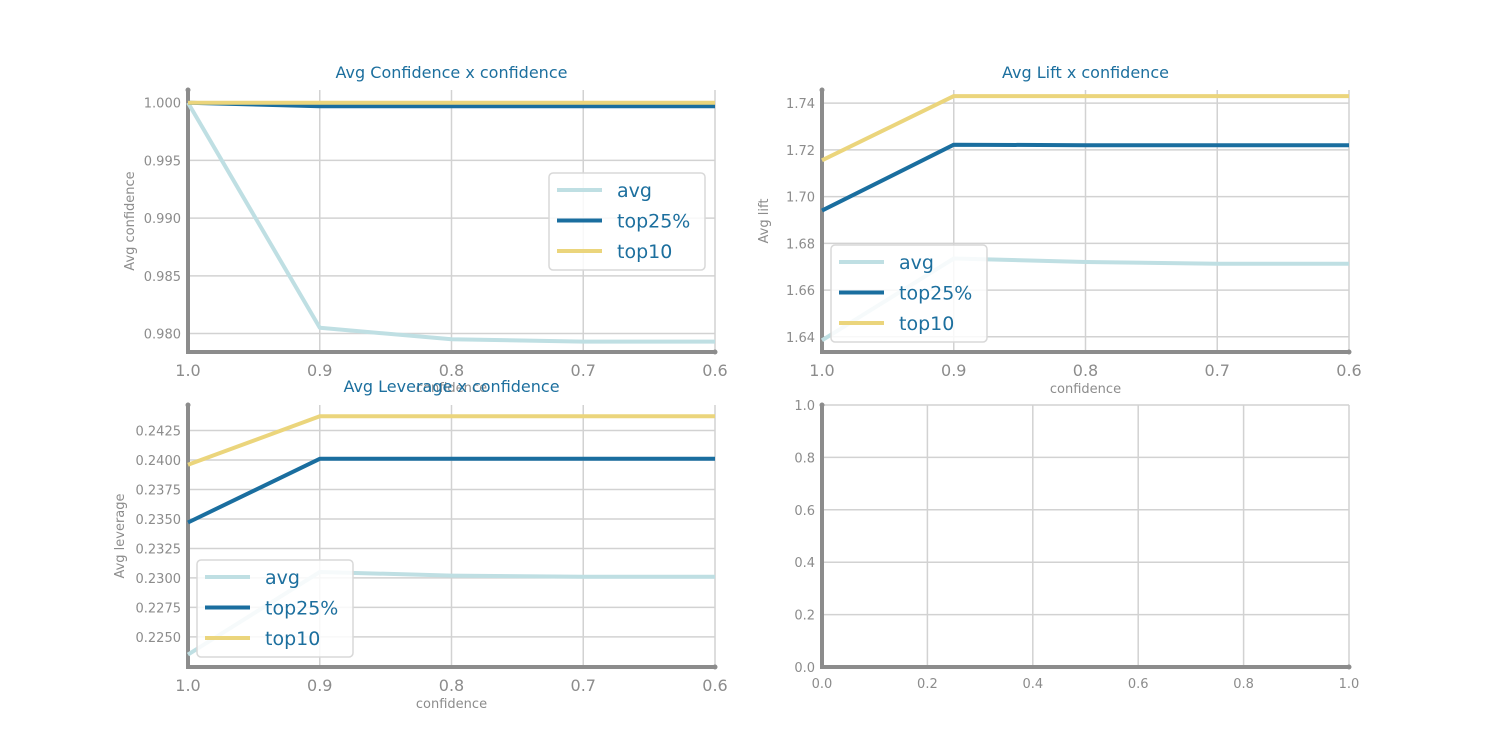 Image resolution: width=1500 pixels, height=750 pixels. What do you see at coordinates (1032, 684) in the screenshot?
I see `x-tick-label: 0.4` at bounding box center [1032, 684].